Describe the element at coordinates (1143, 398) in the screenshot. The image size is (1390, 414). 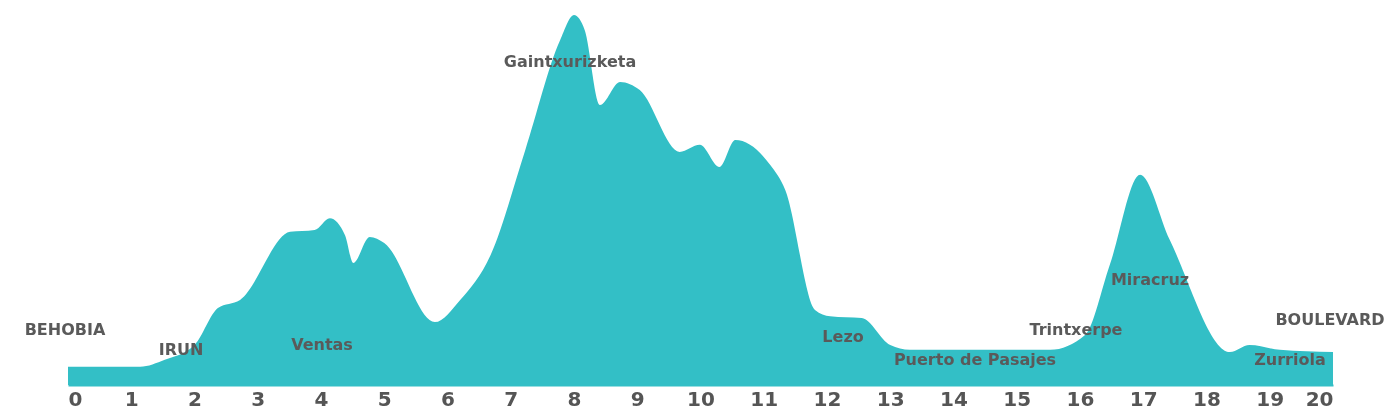
I see `x-tick-label: 17` at that location.